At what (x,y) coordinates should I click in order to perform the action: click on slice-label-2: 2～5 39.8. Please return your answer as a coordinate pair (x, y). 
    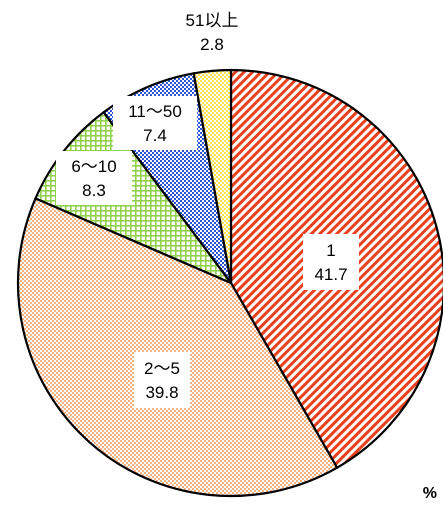
    Looking at the image, I should click on (162, 380).